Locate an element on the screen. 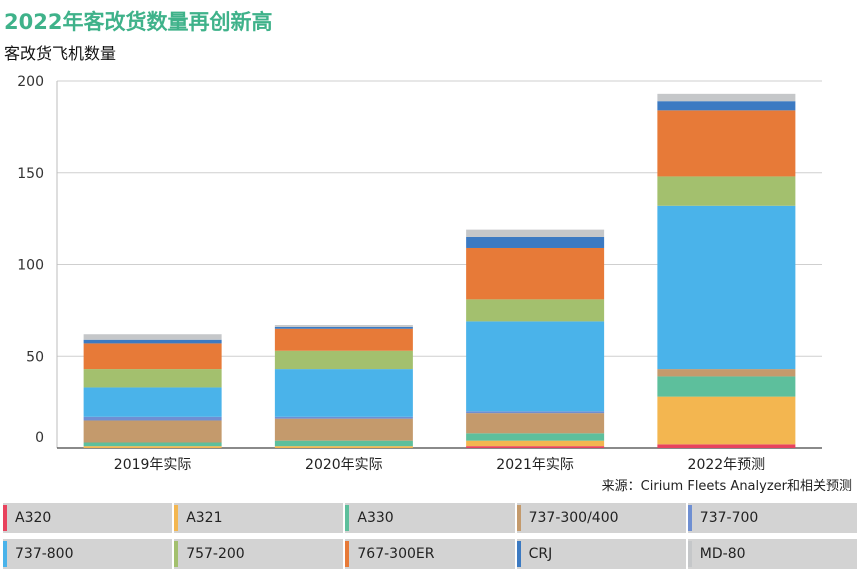 The height and width of the screenshot is (583, 860). legend-label: 737-800 is located at coordinates (44, 554).